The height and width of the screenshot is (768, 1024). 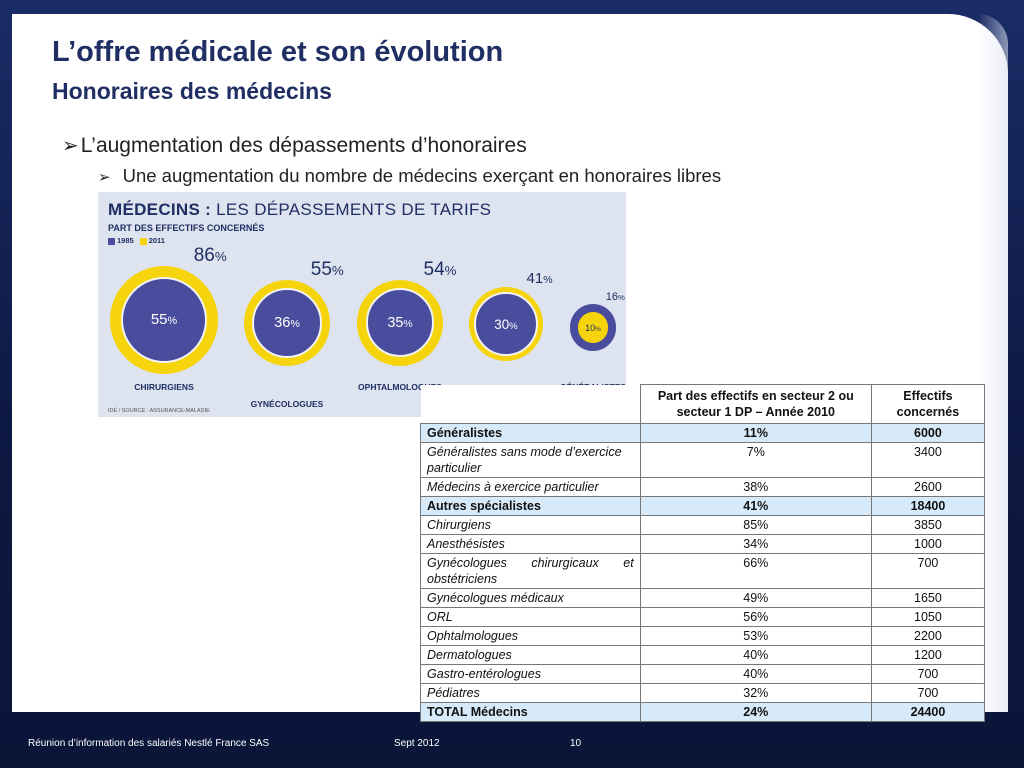 I want to click on legend-item-2011: 2011, so click(x=152, y=240).